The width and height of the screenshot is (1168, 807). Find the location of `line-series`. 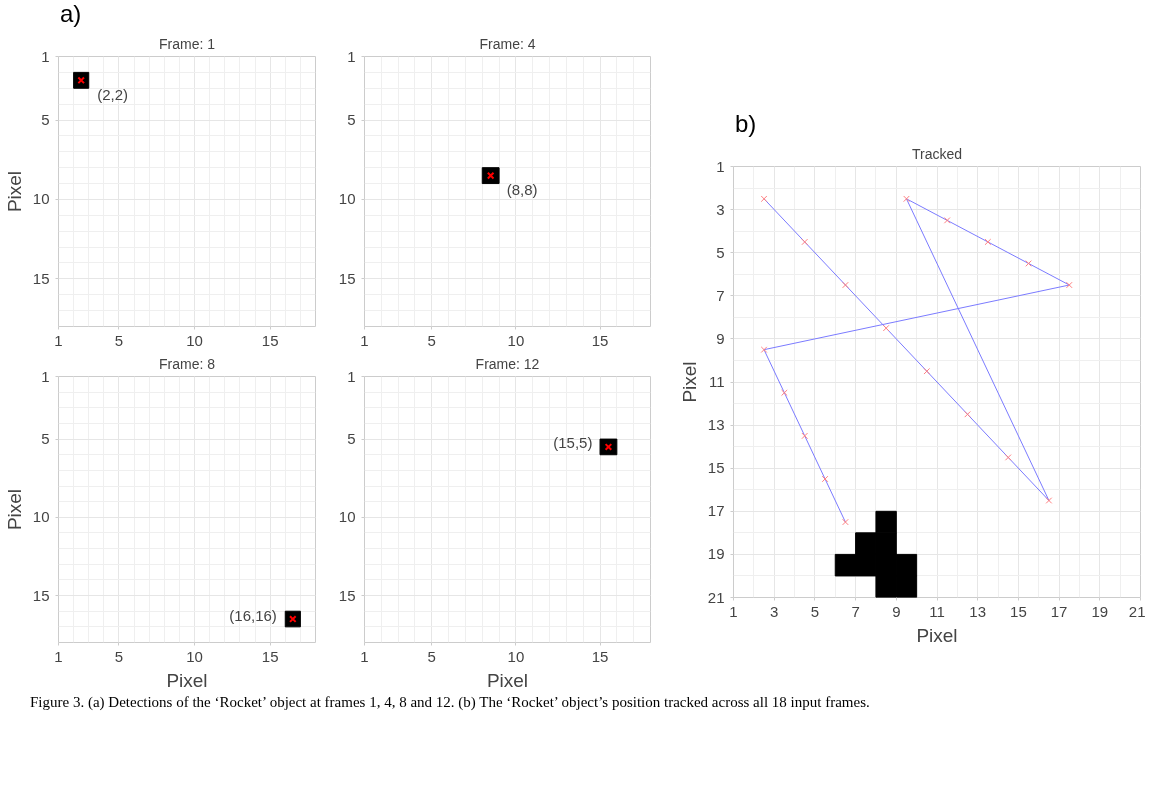

line-series is located at coordinates (916, 360).